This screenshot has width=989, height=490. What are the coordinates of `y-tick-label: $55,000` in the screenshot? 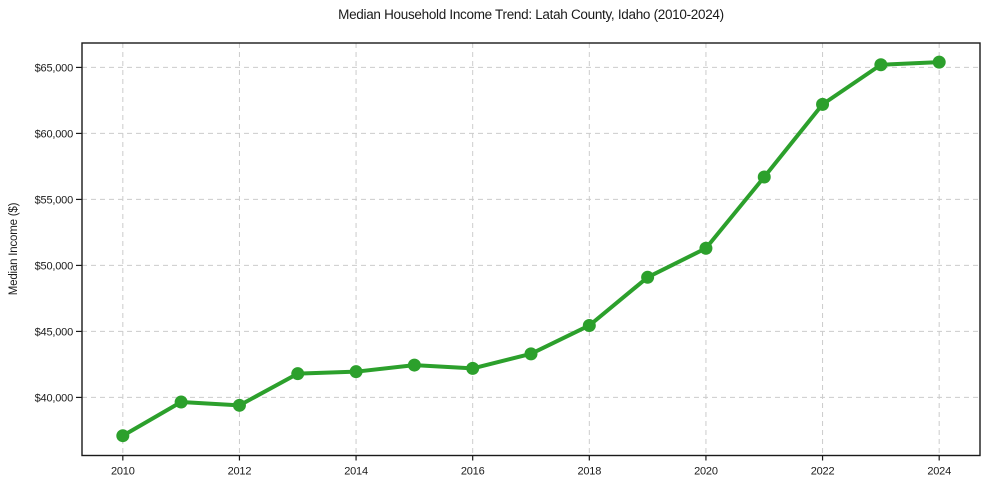 It's located at (54, 200).